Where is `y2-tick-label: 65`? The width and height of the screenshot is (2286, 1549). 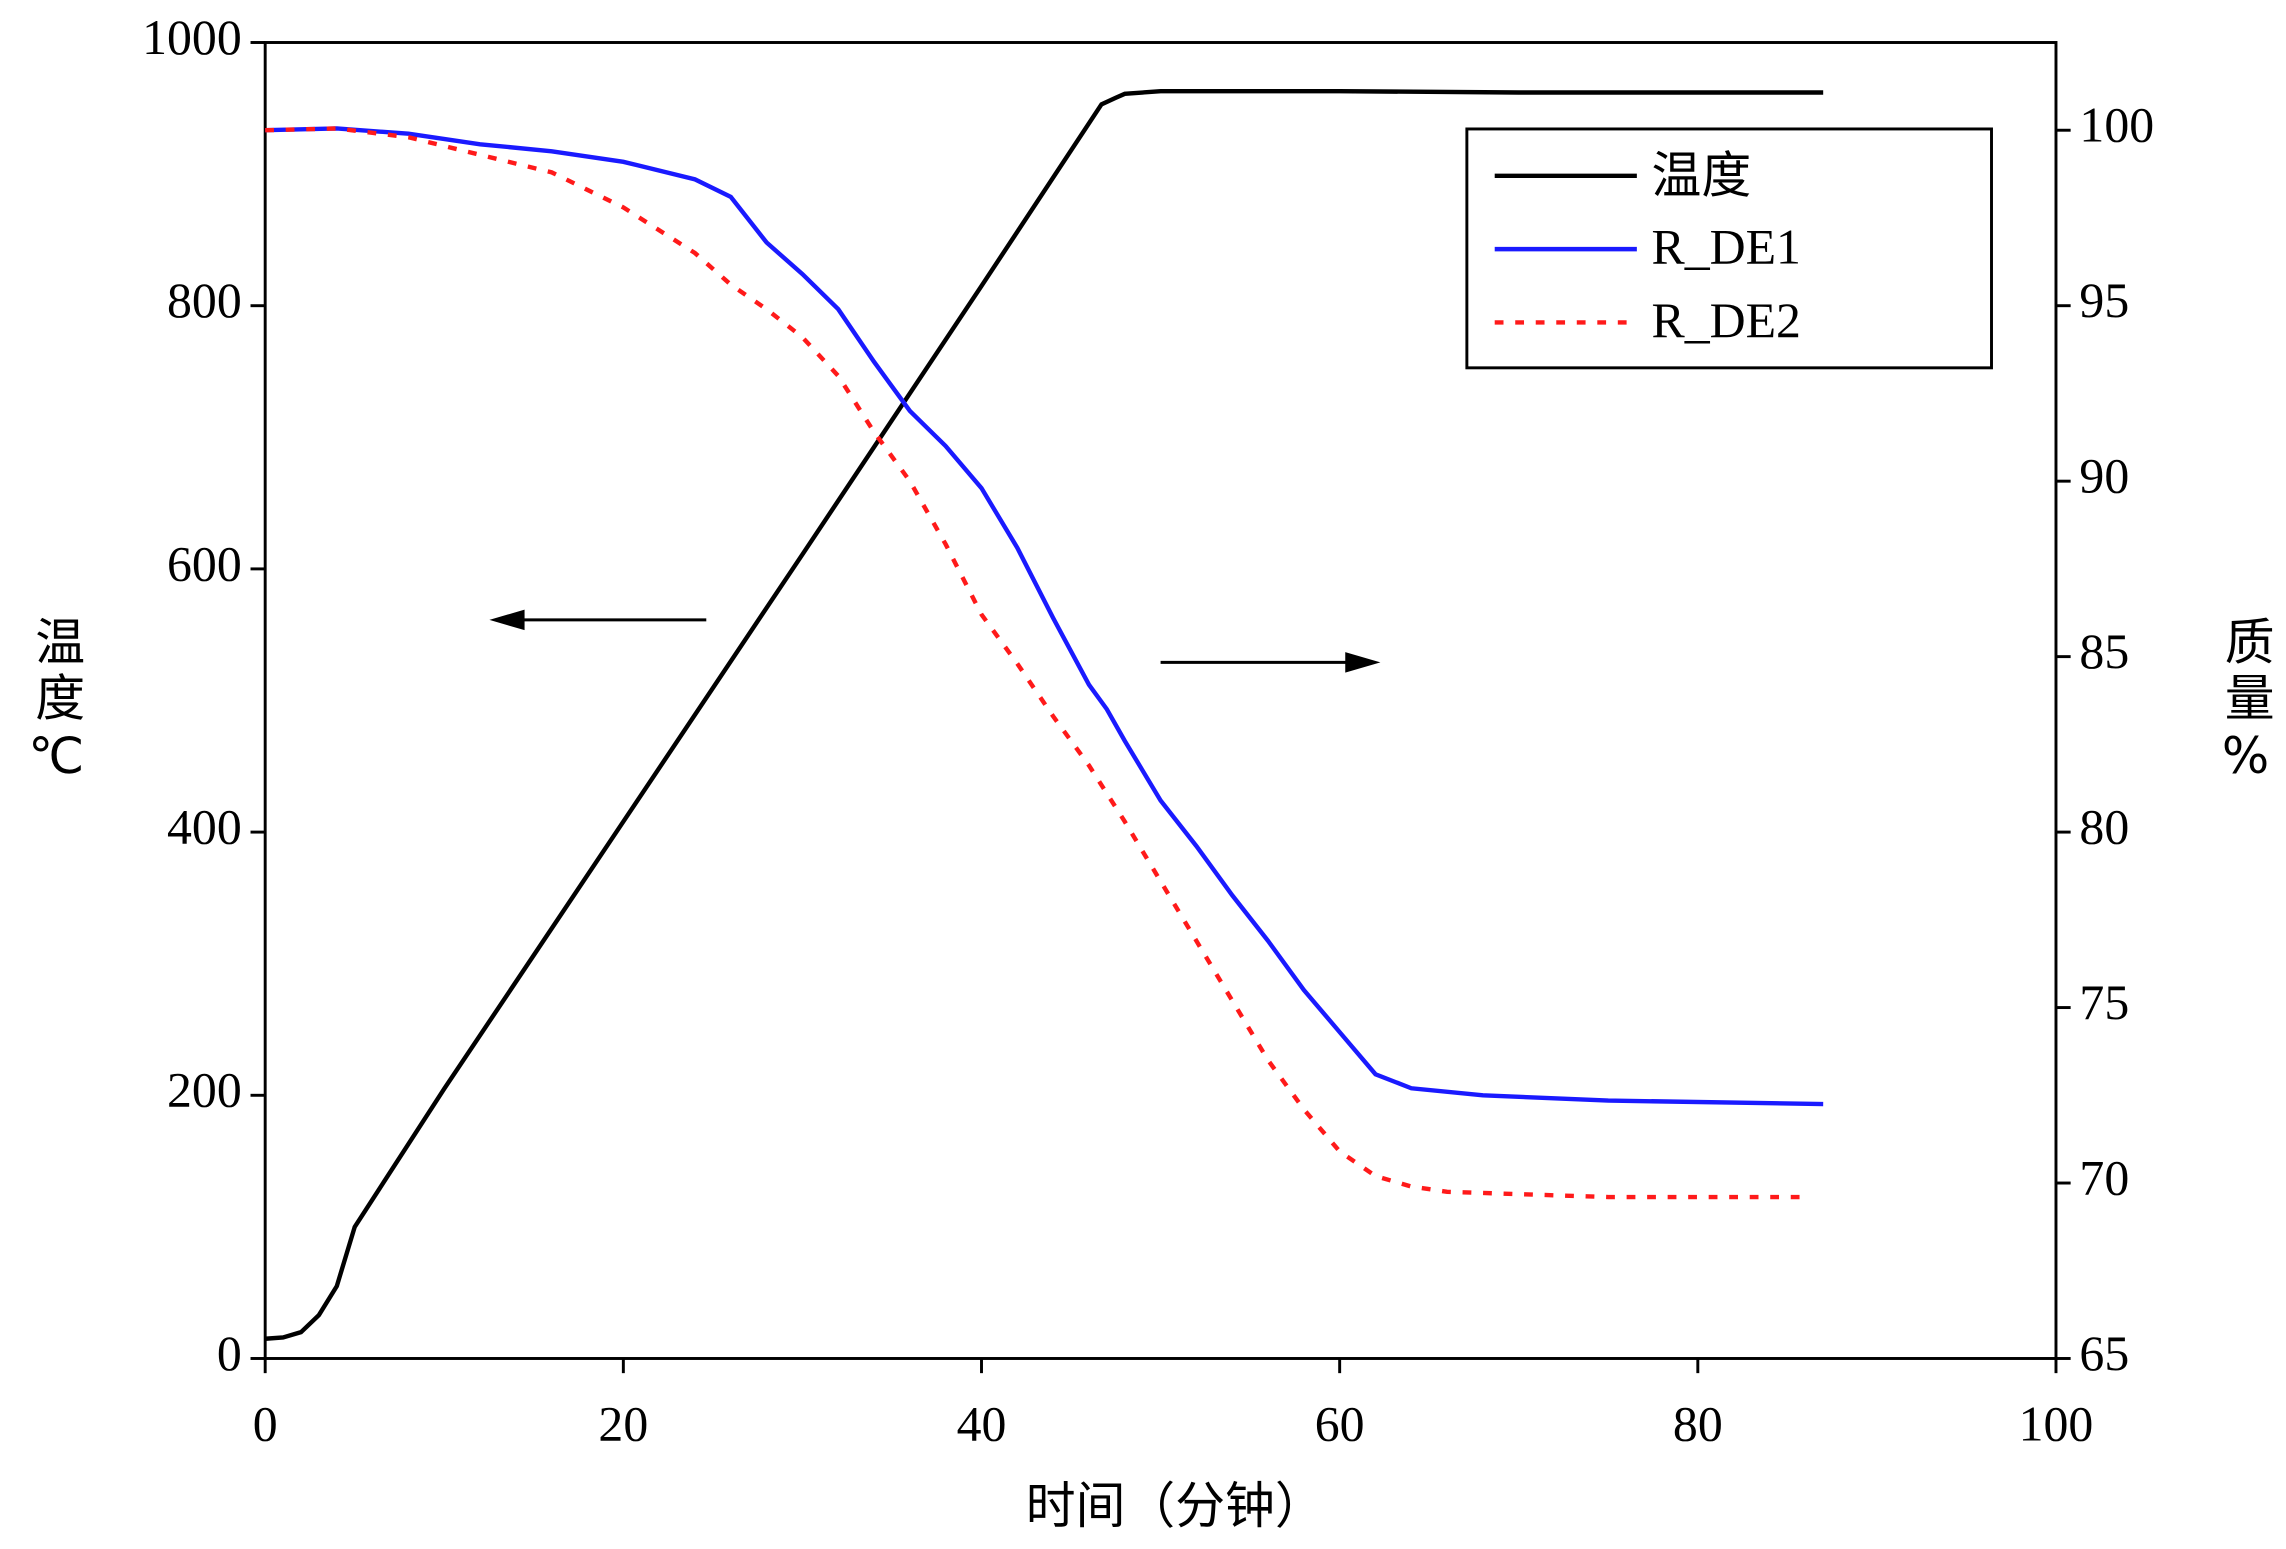 y2-tick-label: 65 is located at coordinates (2104, 1353).